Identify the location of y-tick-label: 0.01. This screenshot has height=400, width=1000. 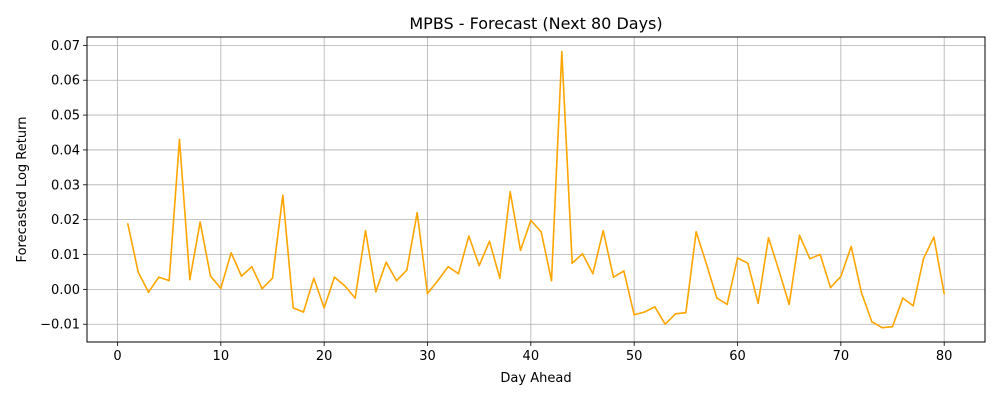
(65, 255).